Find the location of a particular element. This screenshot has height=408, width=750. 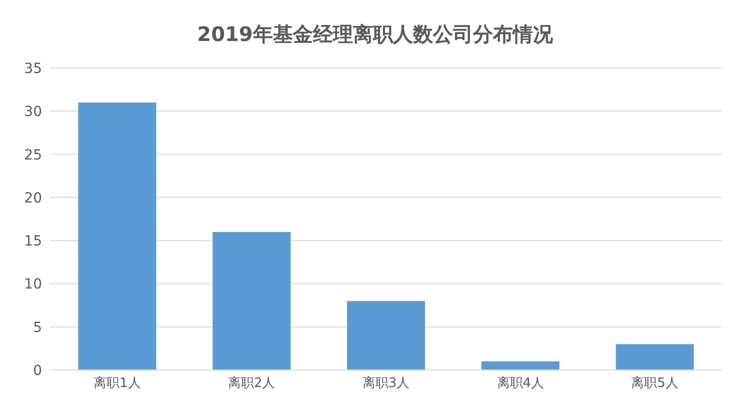

y-tick-label: 30 is located at coordinates (33, 112).